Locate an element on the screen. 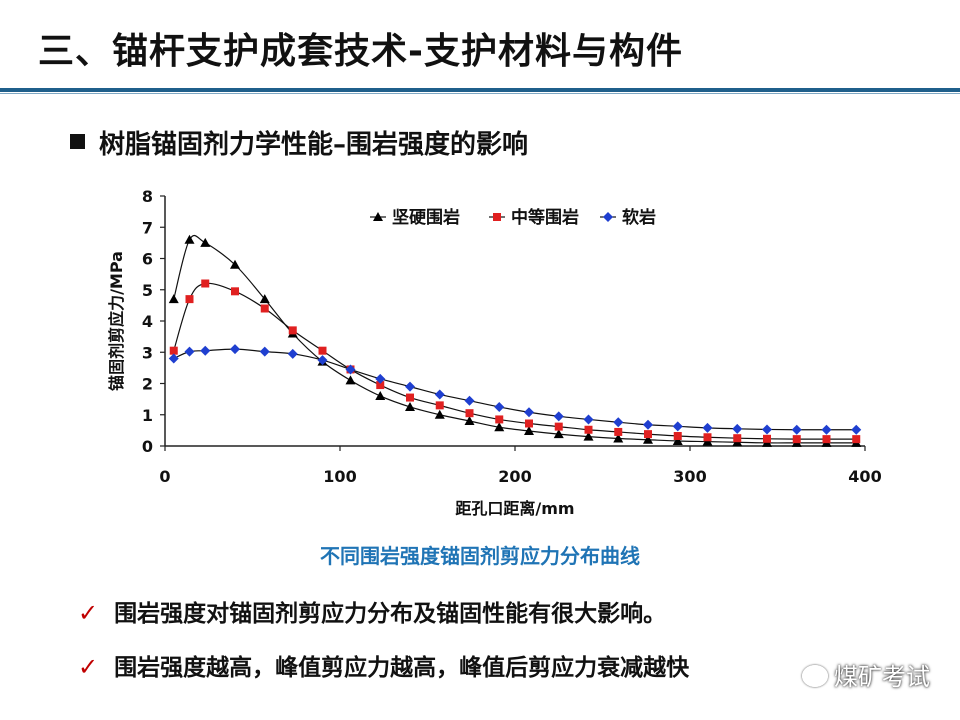 The width and height of the screenshot is (960, 720). list-item: ✓ 围岩强度越高，峰值剪应力越高，峰值后剪应力衰减越快 is located at coordinates (383, 675).